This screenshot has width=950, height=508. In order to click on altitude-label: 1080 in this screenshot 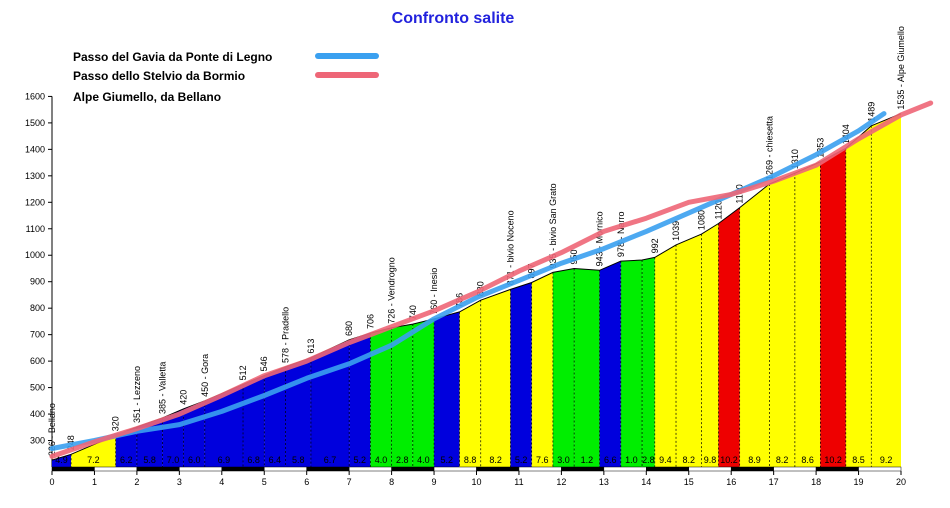, I will do `click(701, 220)`.